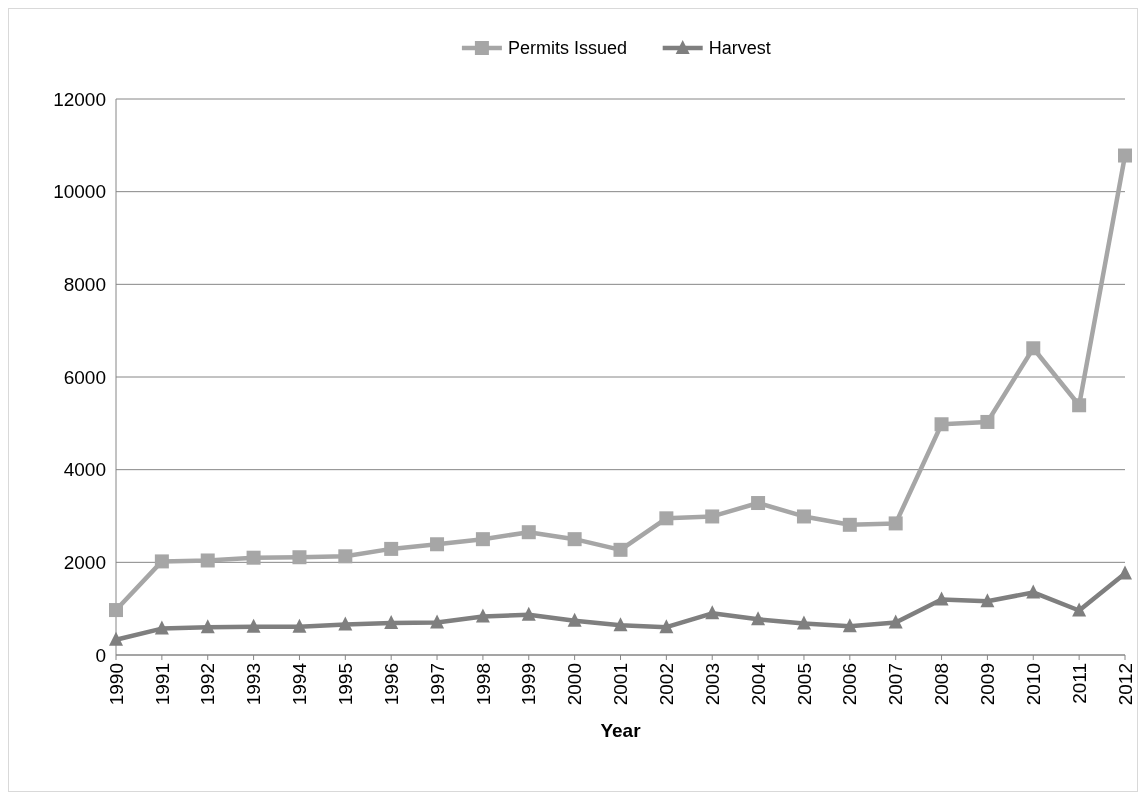 Image resolution: width=1144 pixels, height=798 pixels. I want to click on x-tick-label: 2004, so click(758, 684).